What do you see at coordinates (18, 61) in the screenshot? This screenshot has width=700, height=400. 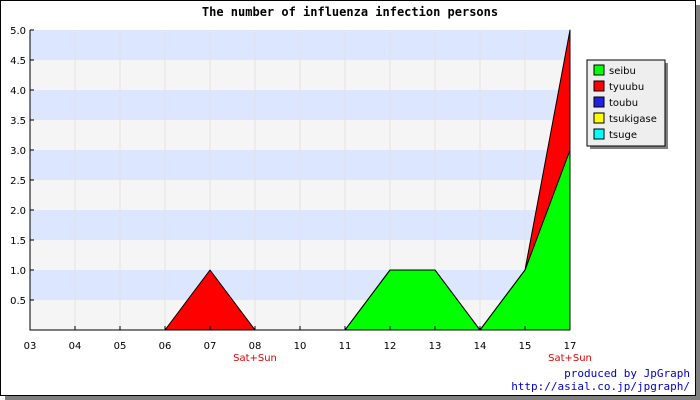 I see `y-tick-label: 4.5` at bounding box center [18, 61].